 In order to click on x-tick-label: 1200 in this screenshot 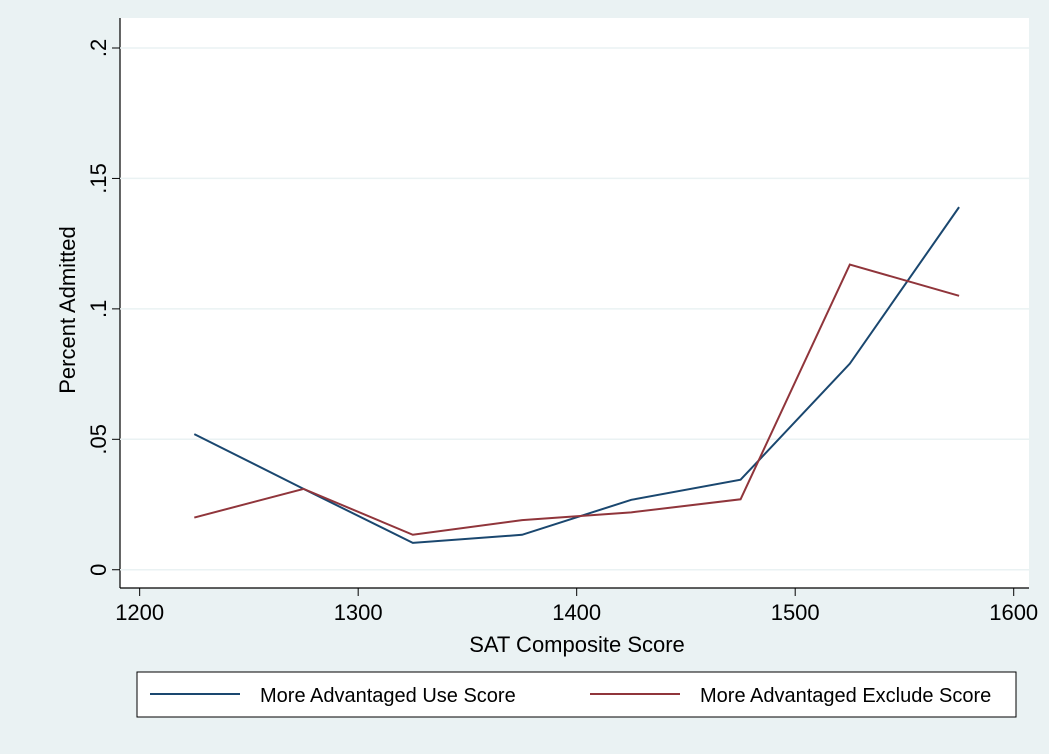, I will do `click(139, 612)`.